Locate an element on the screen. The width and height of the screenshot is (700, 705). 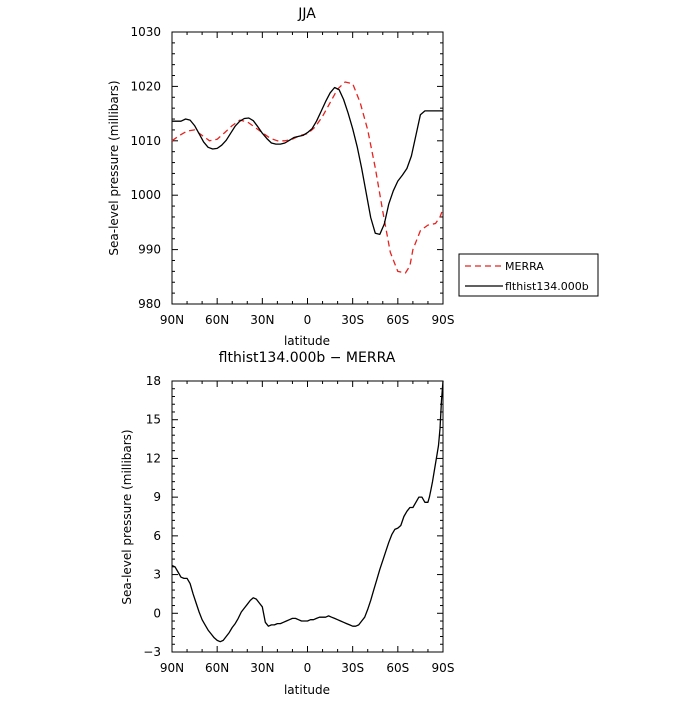
top-chart-series-group is located at coordinates (307, 177).